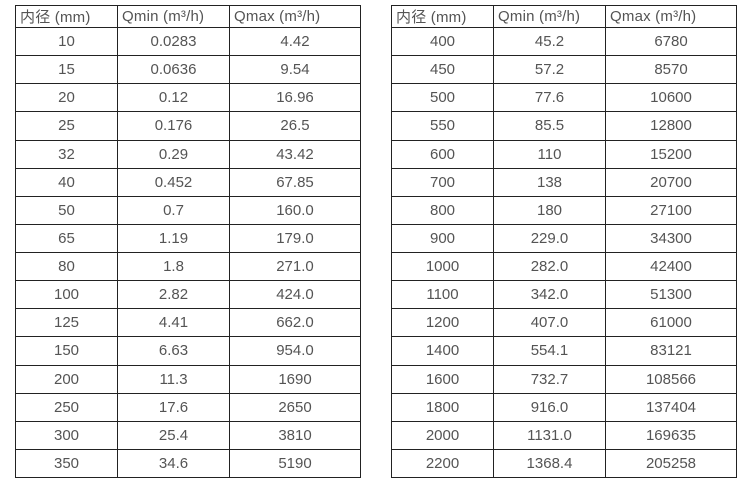 The height and width of the screenshot is (483, 750). What do you see at coordinates (671, 238) in the screenshot?
I see `table-cell: 34300` at bounding box center [671, 238].